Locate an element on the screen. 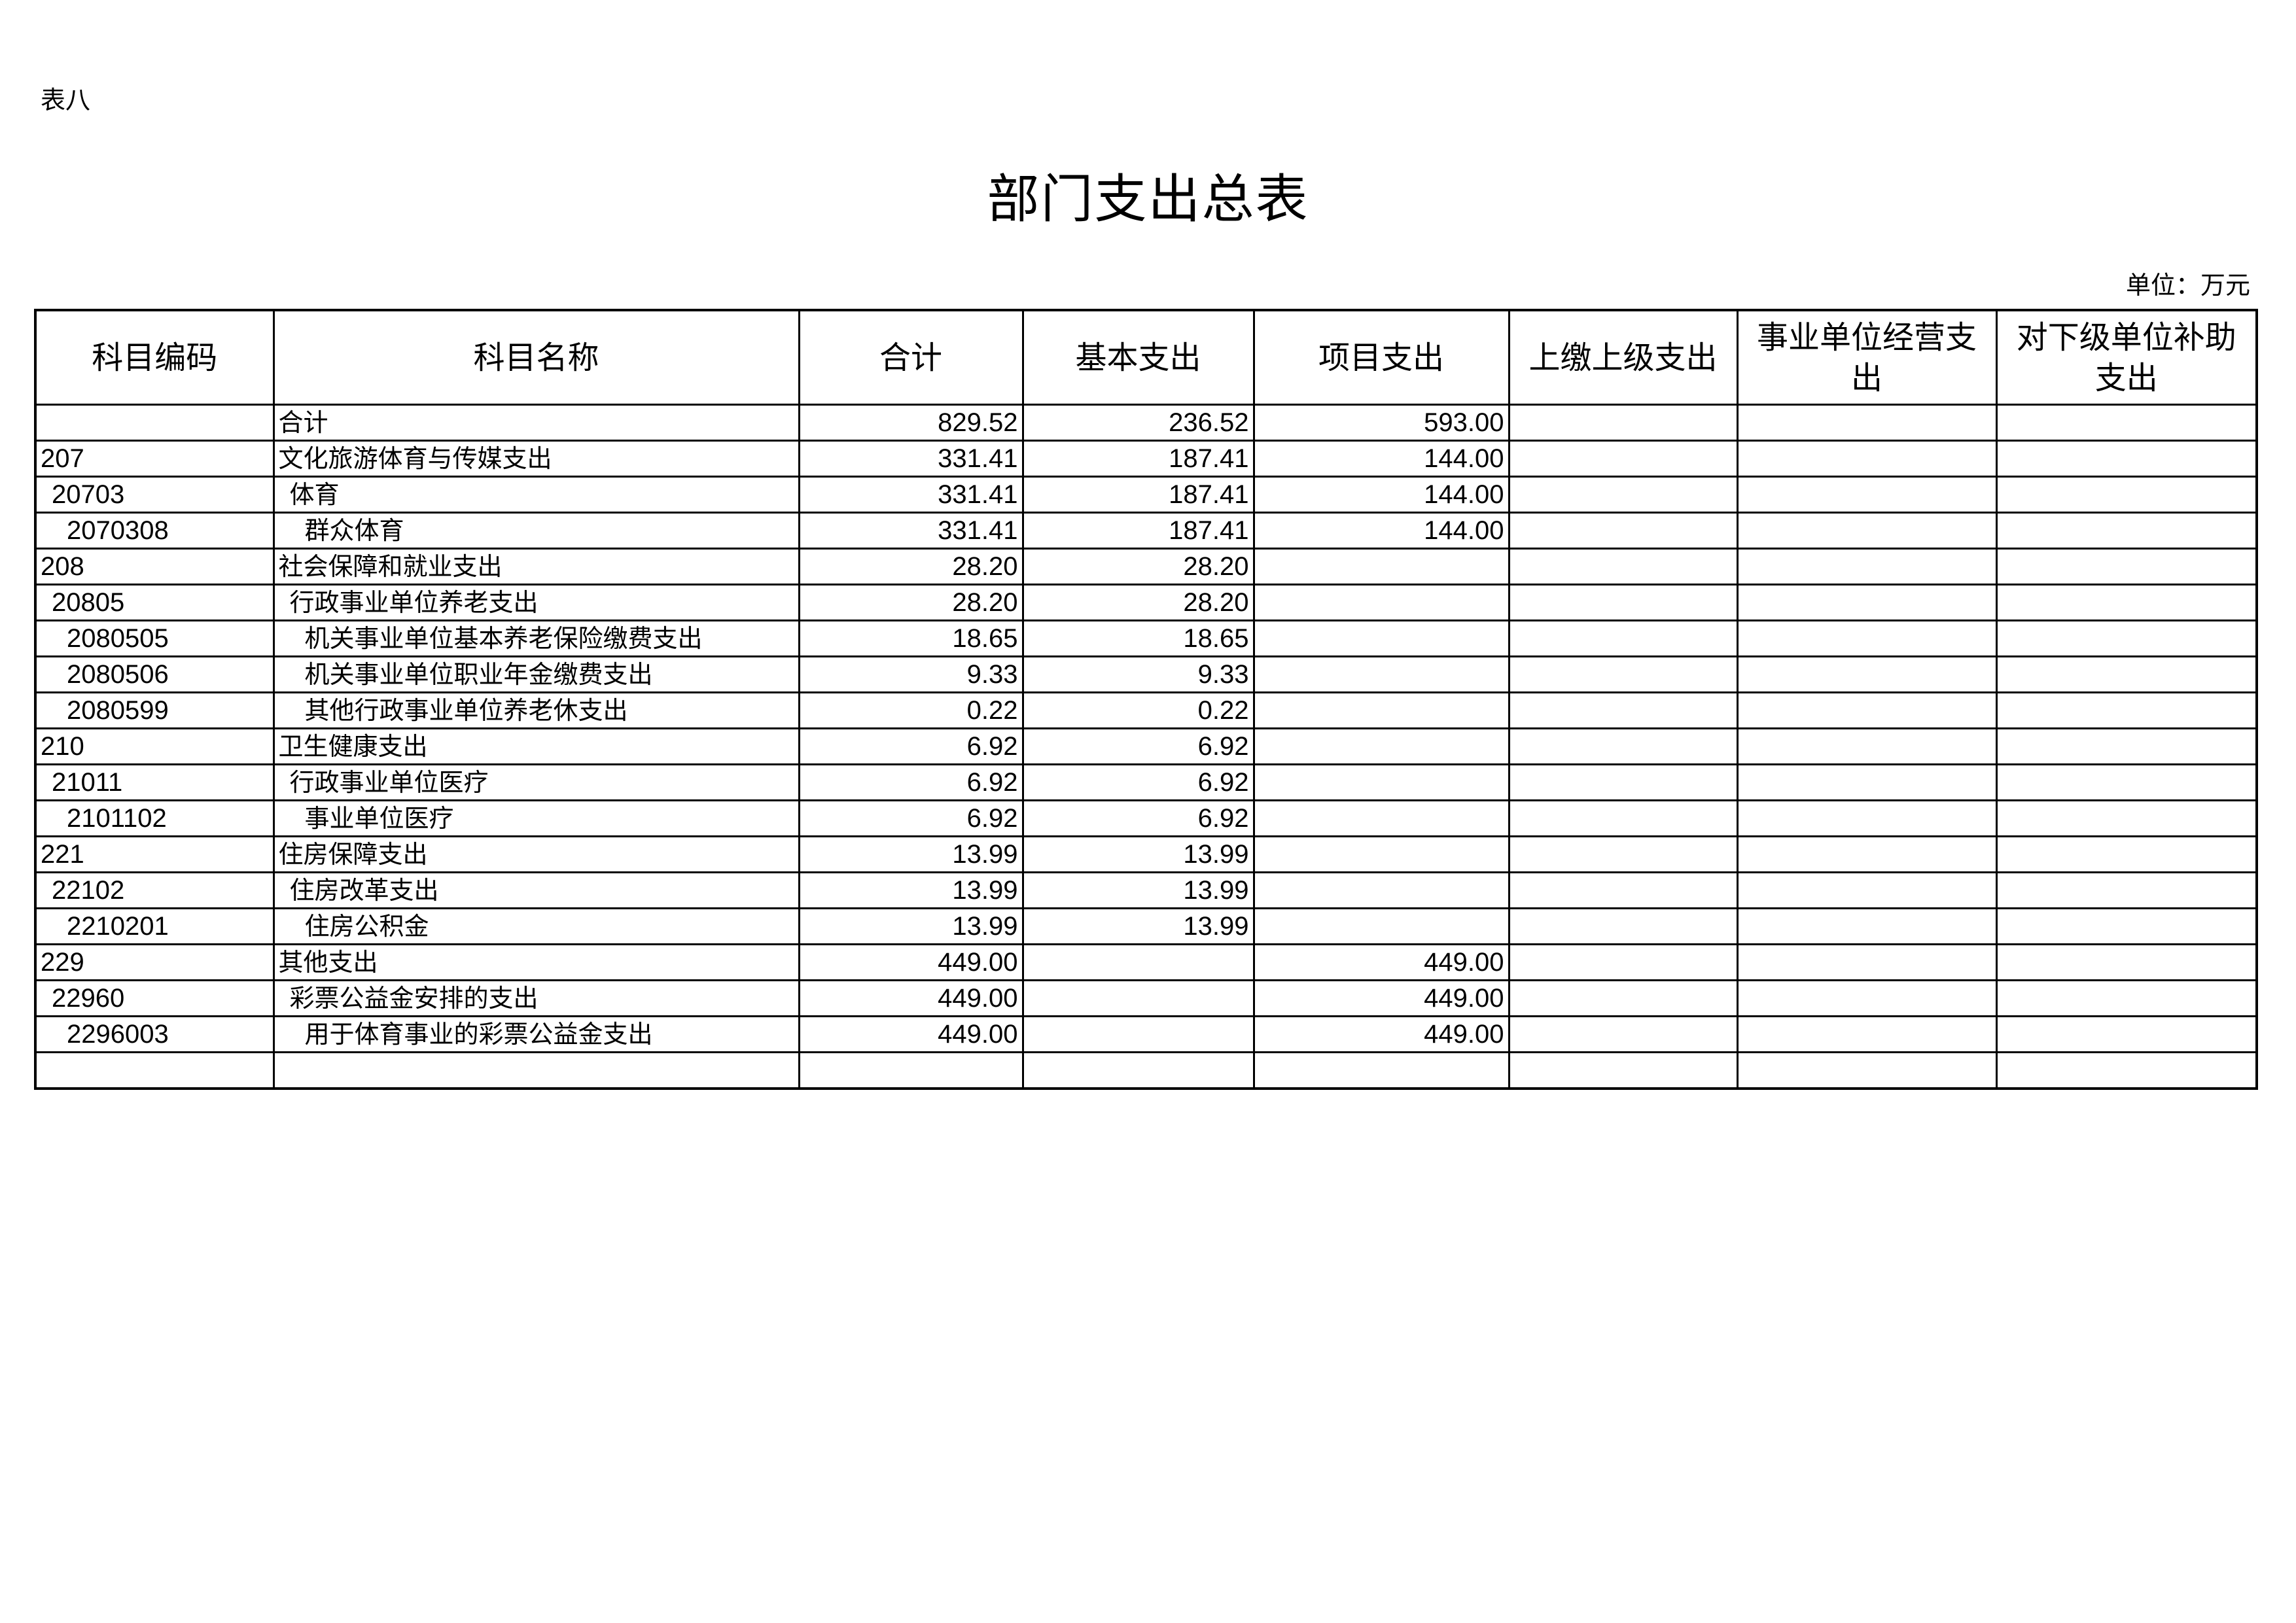  table-row: 2210201 住房公积金 13.99 13.99 is located at coordinates (1146, 926).